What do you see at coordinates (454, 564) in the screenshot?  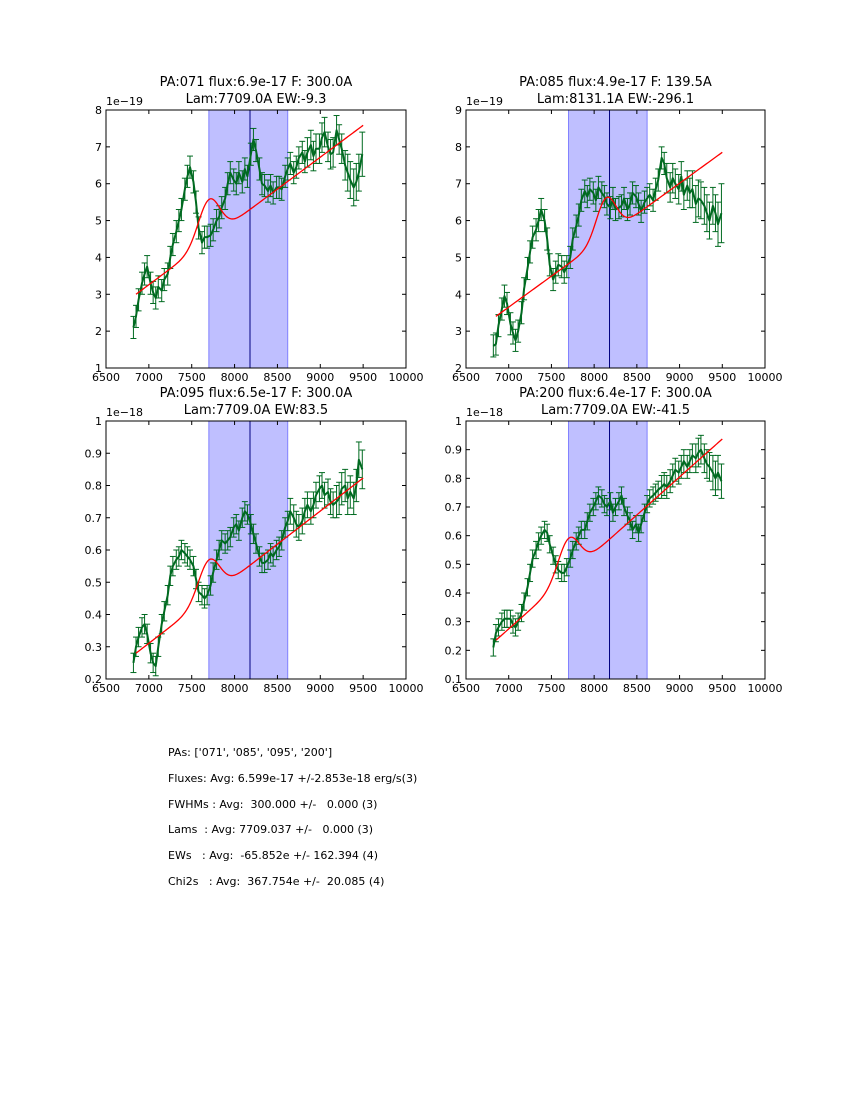 I see `y-tick-label: 0.5` at bounding box center [454, 564].